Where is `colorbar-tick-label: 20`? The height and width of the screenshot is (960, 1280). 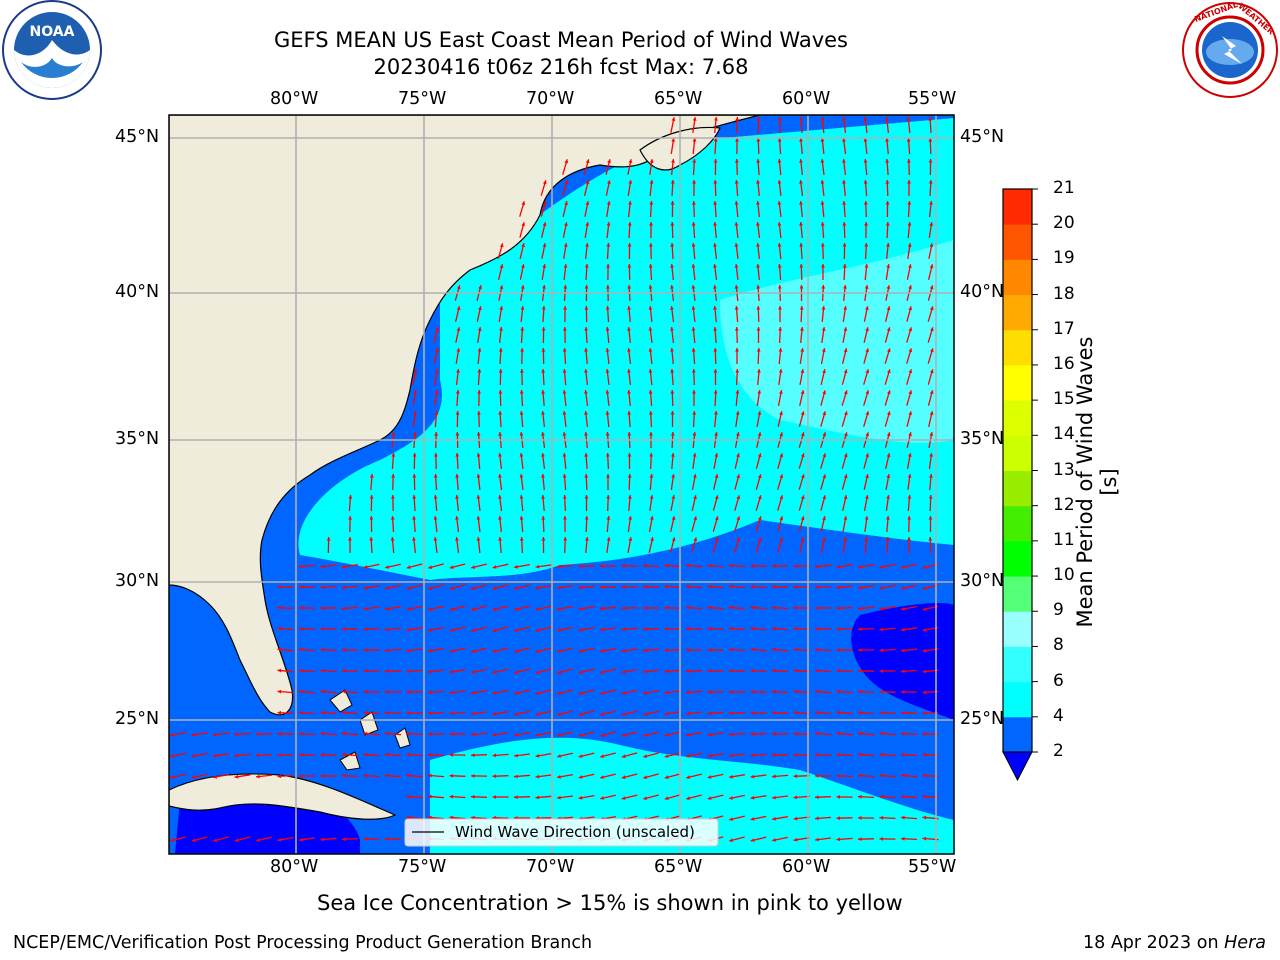 colorbar-tick-label: 20 is located at coordinates (1064, 223).